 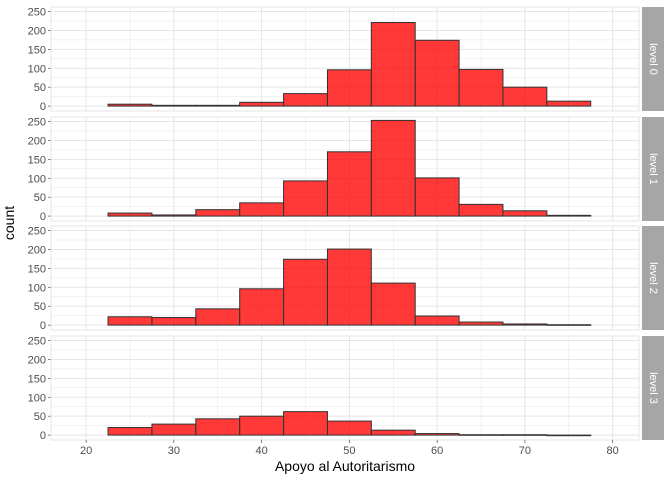 I want to click on x-tick-label: 40, so click(x=262, y=451).